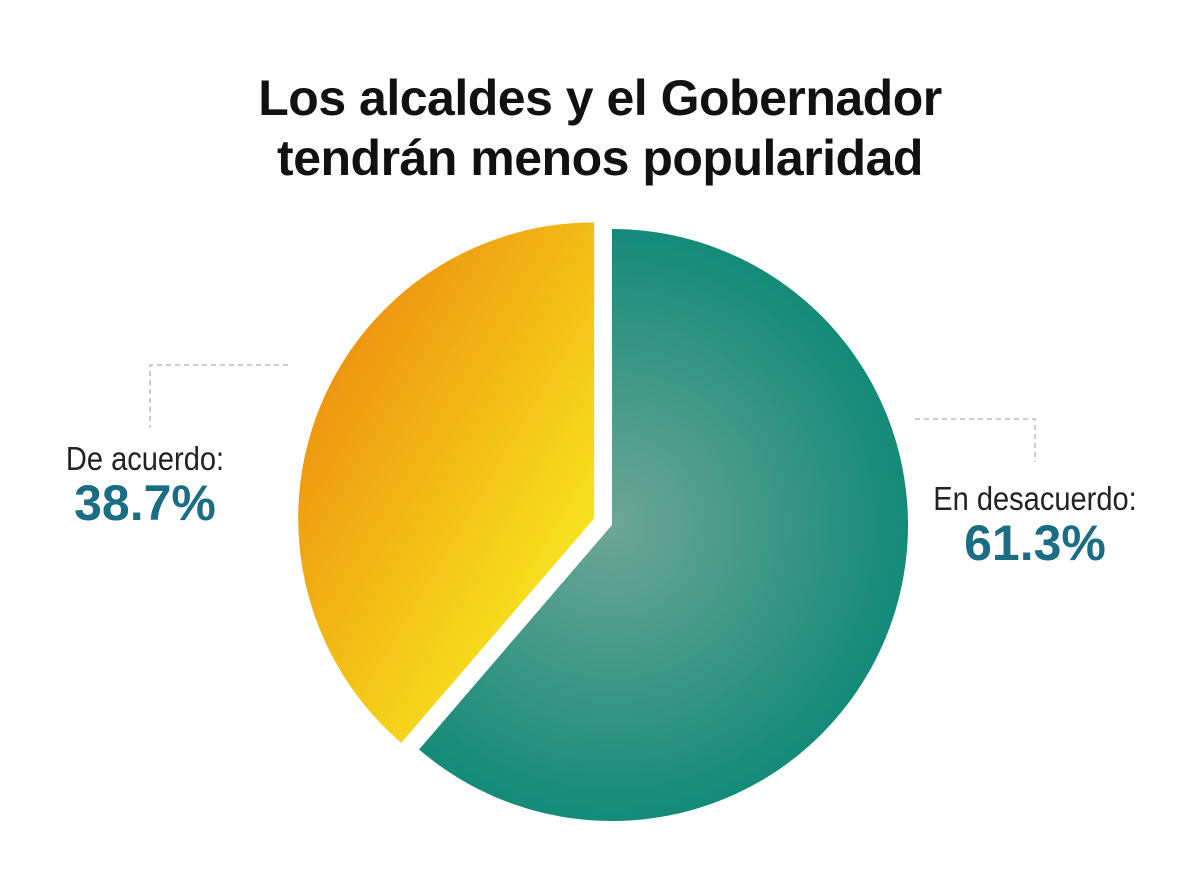  I want to click on leader-line-de-acuerdo, so click(218, 396).